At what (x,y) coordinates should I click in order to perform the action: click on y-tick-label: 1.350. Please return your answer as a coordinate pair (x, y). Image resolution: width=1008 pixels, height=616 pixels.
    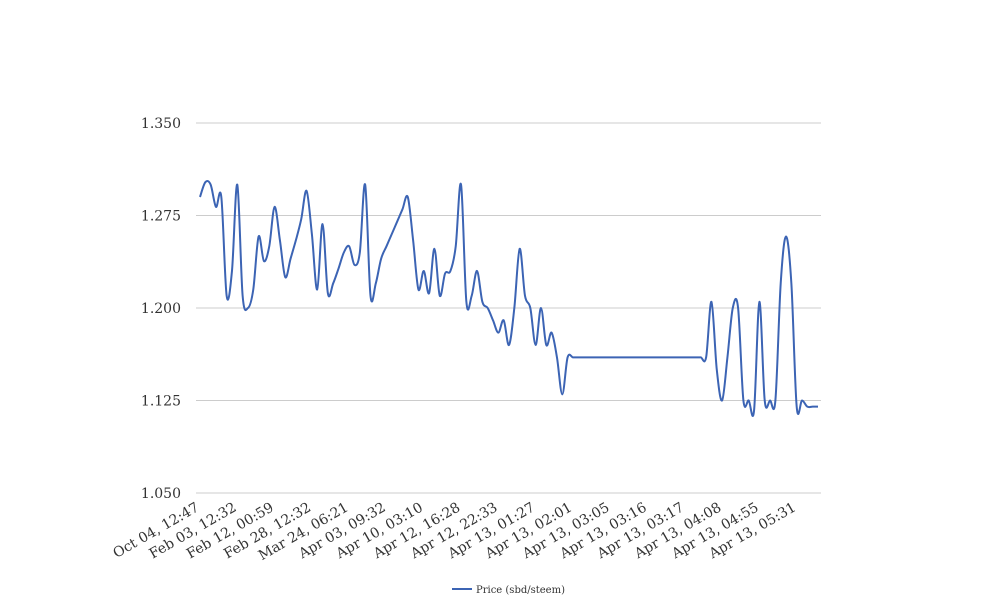
    Looking at the image, I should click on (161, 124).